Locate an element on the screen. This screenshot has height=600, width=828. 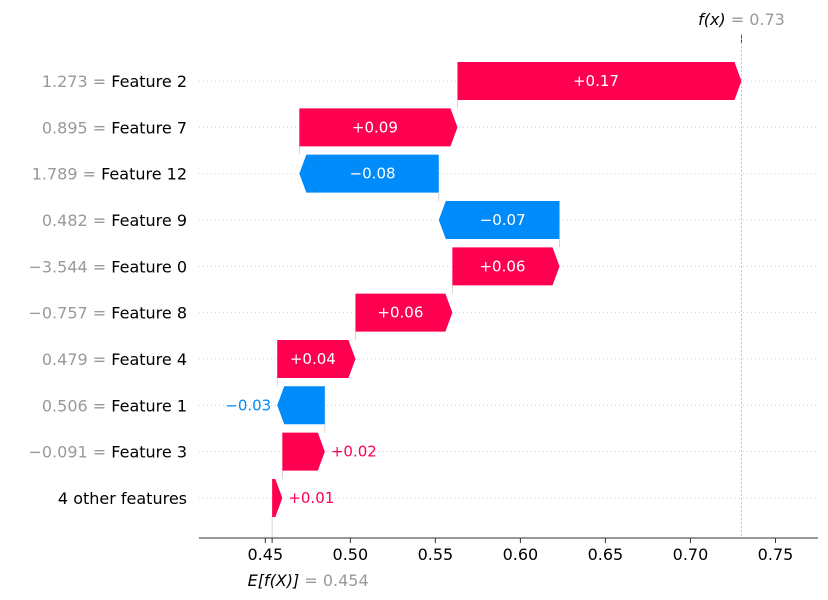
feature-label: −0.091 = Feature 3 is located at coordinates (107, 451).